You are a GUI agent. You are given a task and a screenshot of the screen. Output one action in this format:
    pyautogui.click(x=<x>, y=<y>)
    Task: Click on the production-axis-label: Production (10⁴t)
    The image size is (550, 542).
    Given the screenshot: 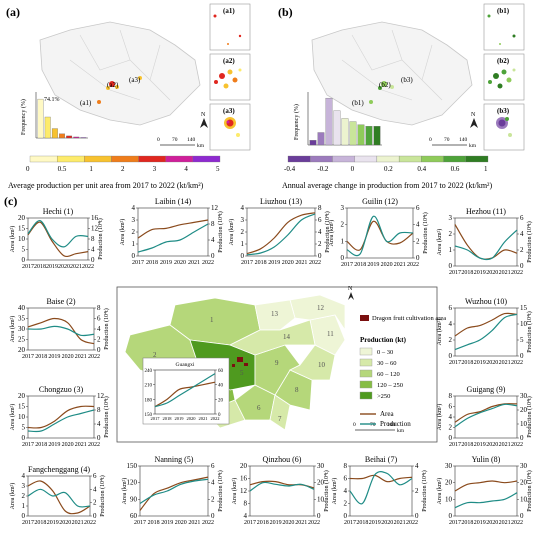 What is the action you would take?
    pyautogui.click(x=529, y=417)
    